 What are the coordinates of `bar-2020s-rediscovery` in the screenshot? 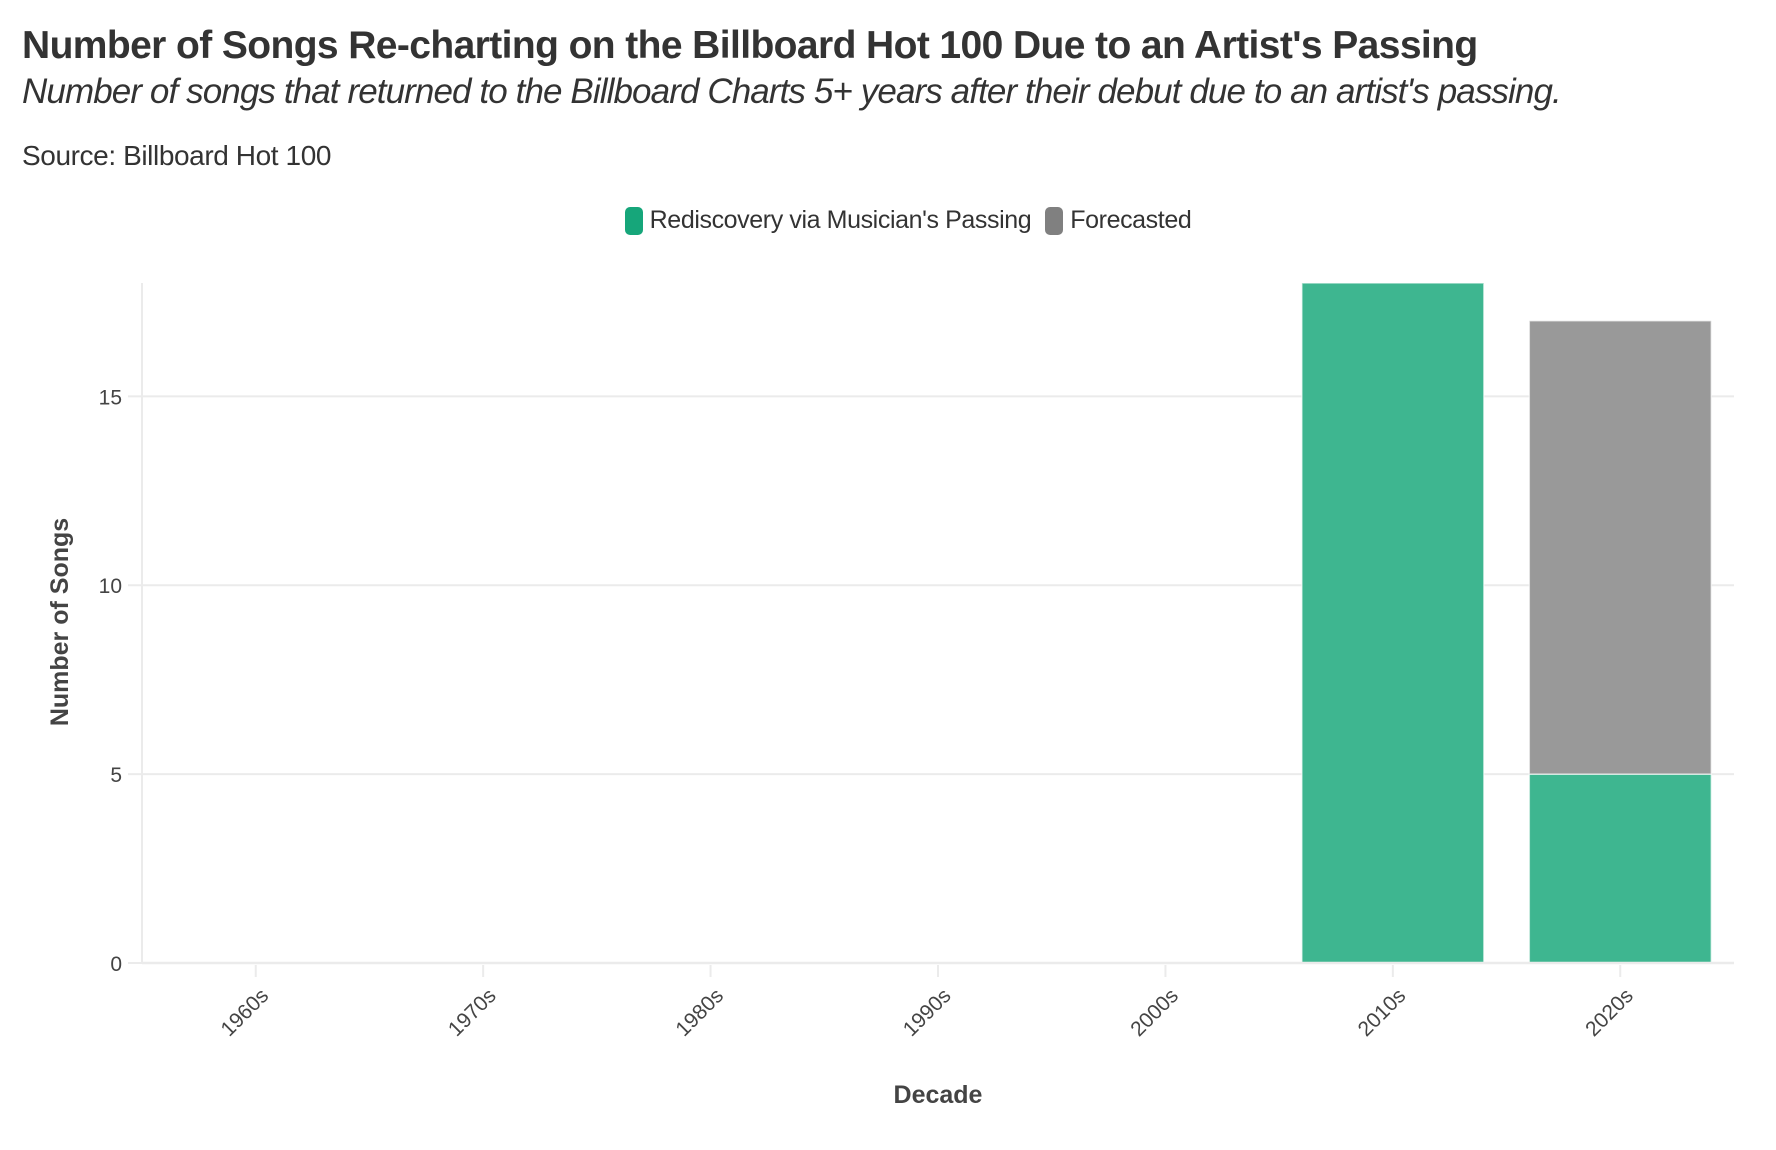 It's located at (1620, 868).